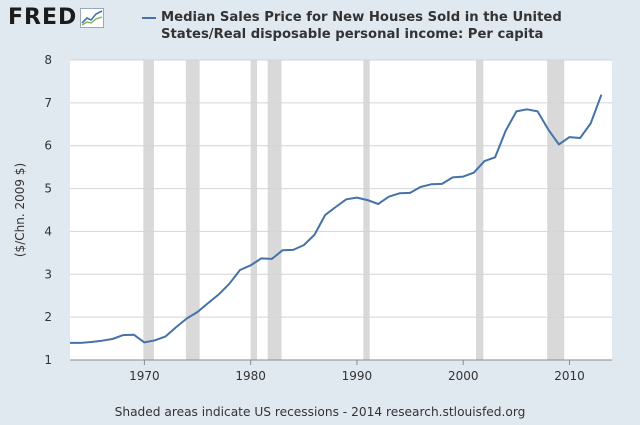 This screenshot has height=425, width=640. What do you see at coordinates (48, 231) in the screenshot?
I see `y-tick-label: 4` at bounding box center [48, 231].